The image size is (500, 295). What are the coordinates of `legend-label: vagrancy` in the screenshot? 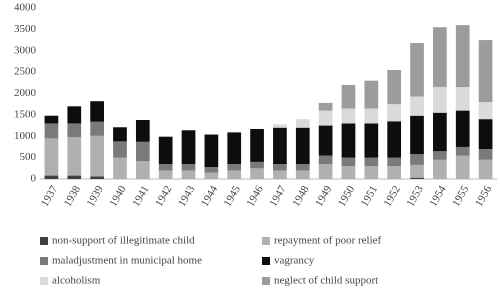 It's located at (294, 261).